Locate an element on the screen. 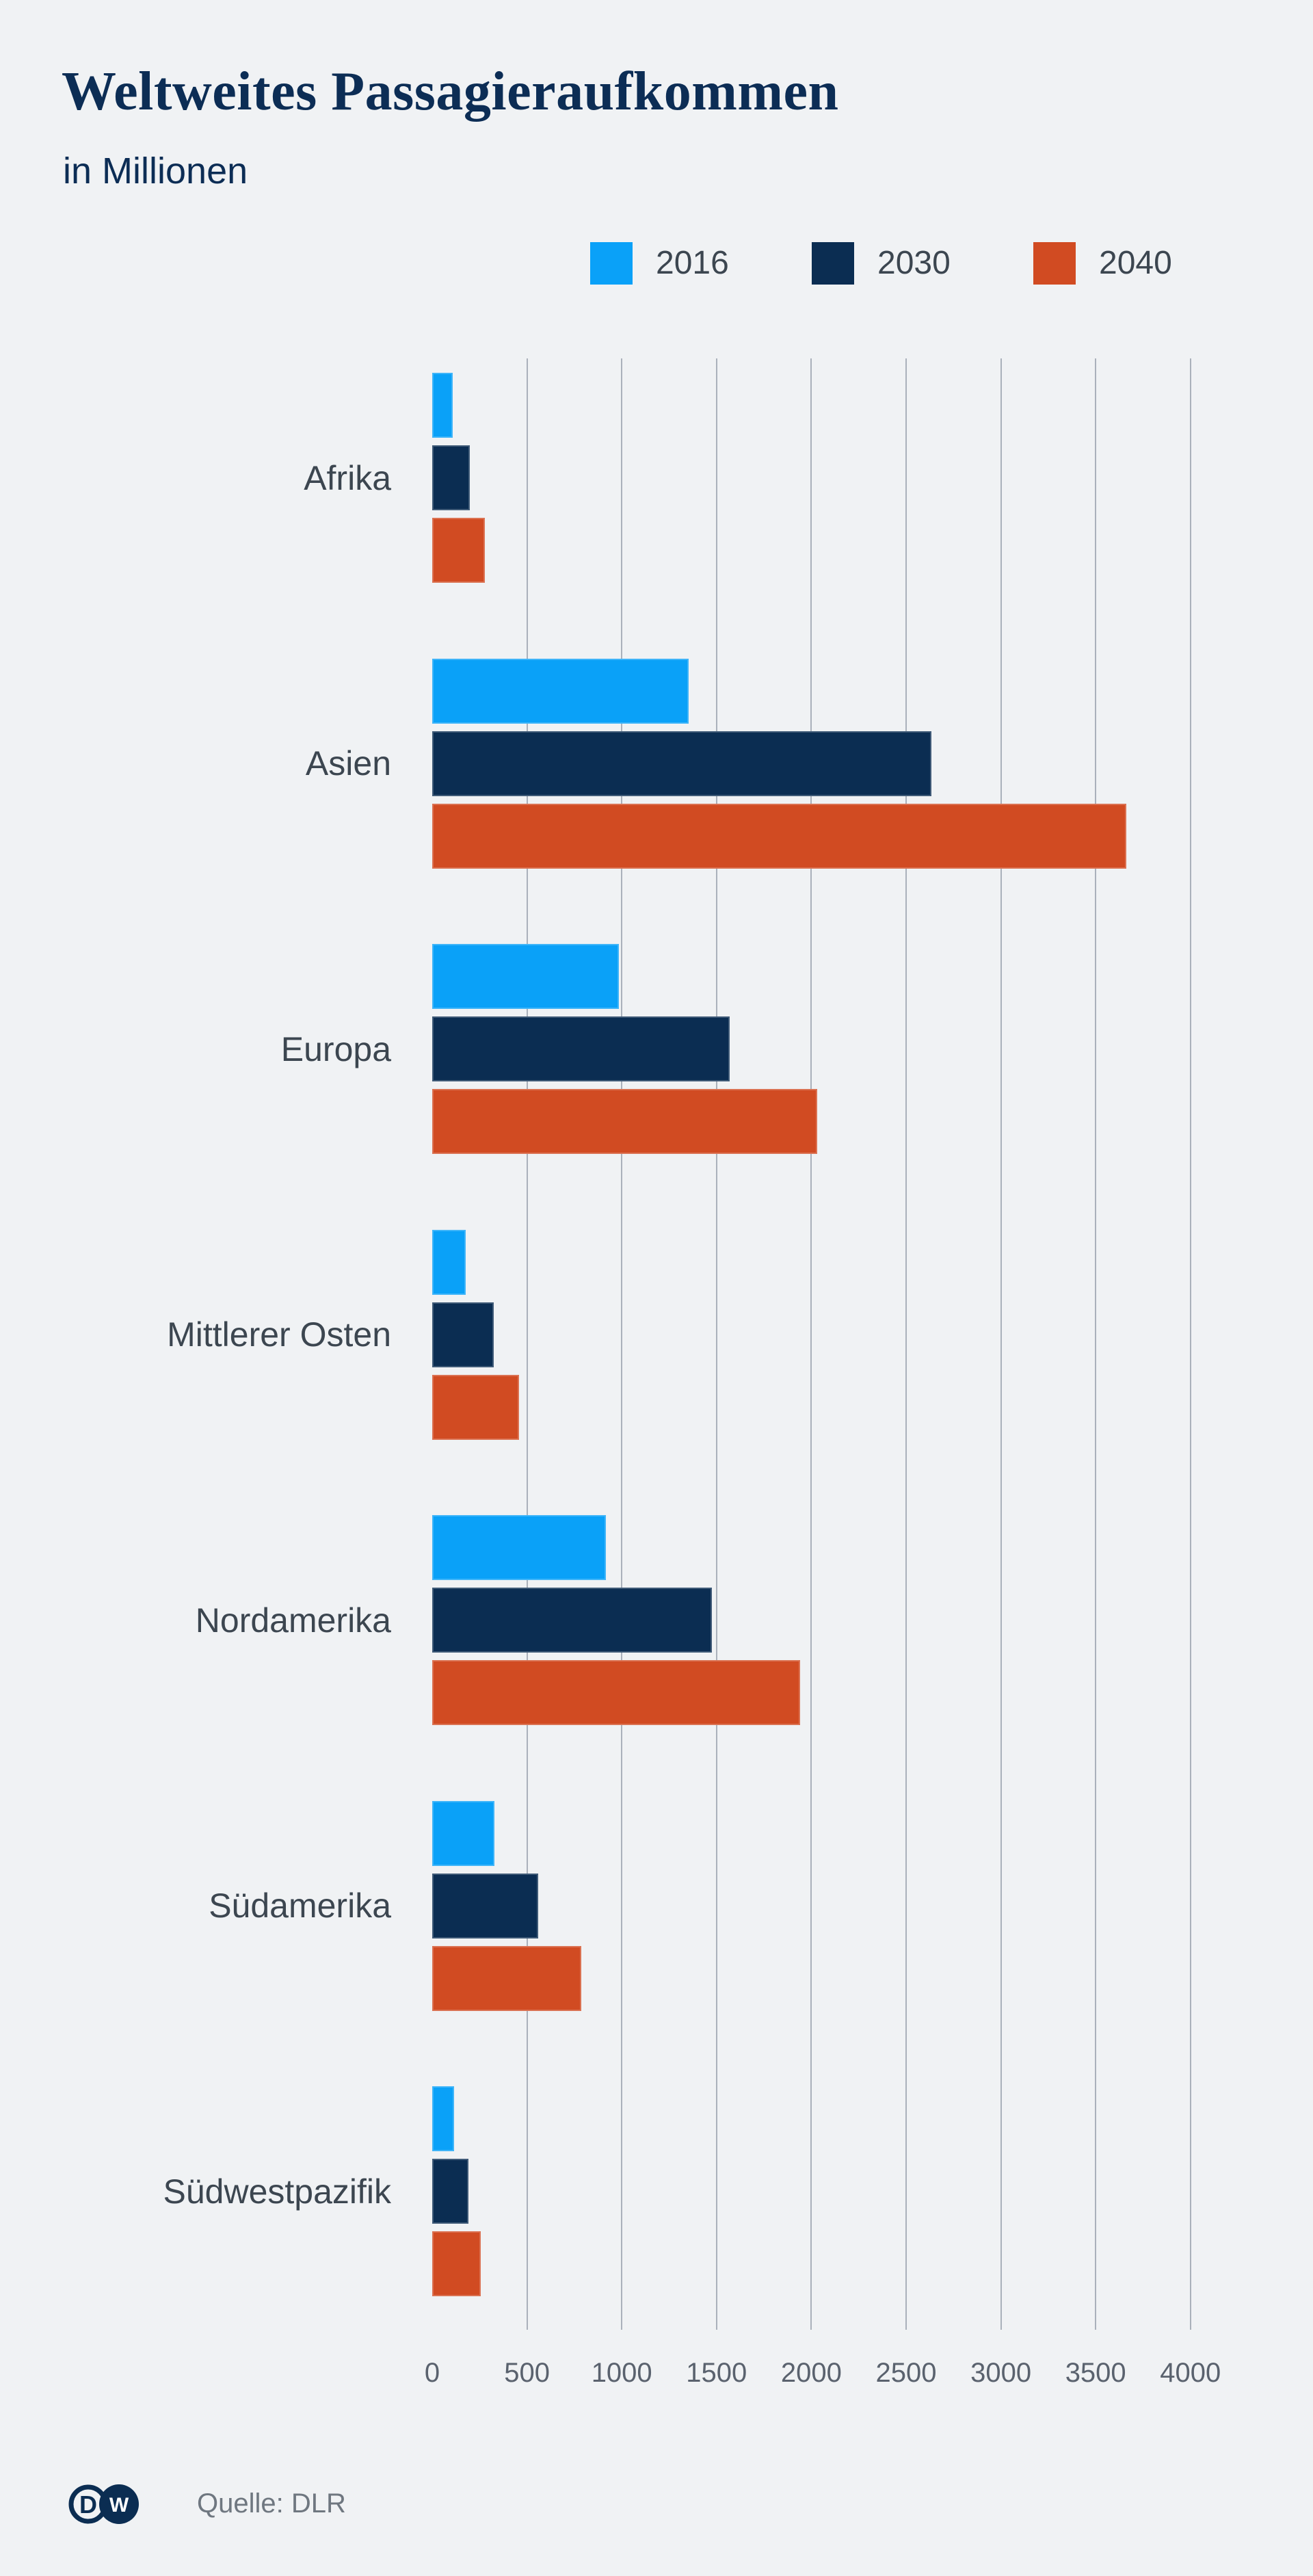 The width and height of the screenshot is (1313, 2576). category-label-asien: Asien is located at coordinates (348, 763).